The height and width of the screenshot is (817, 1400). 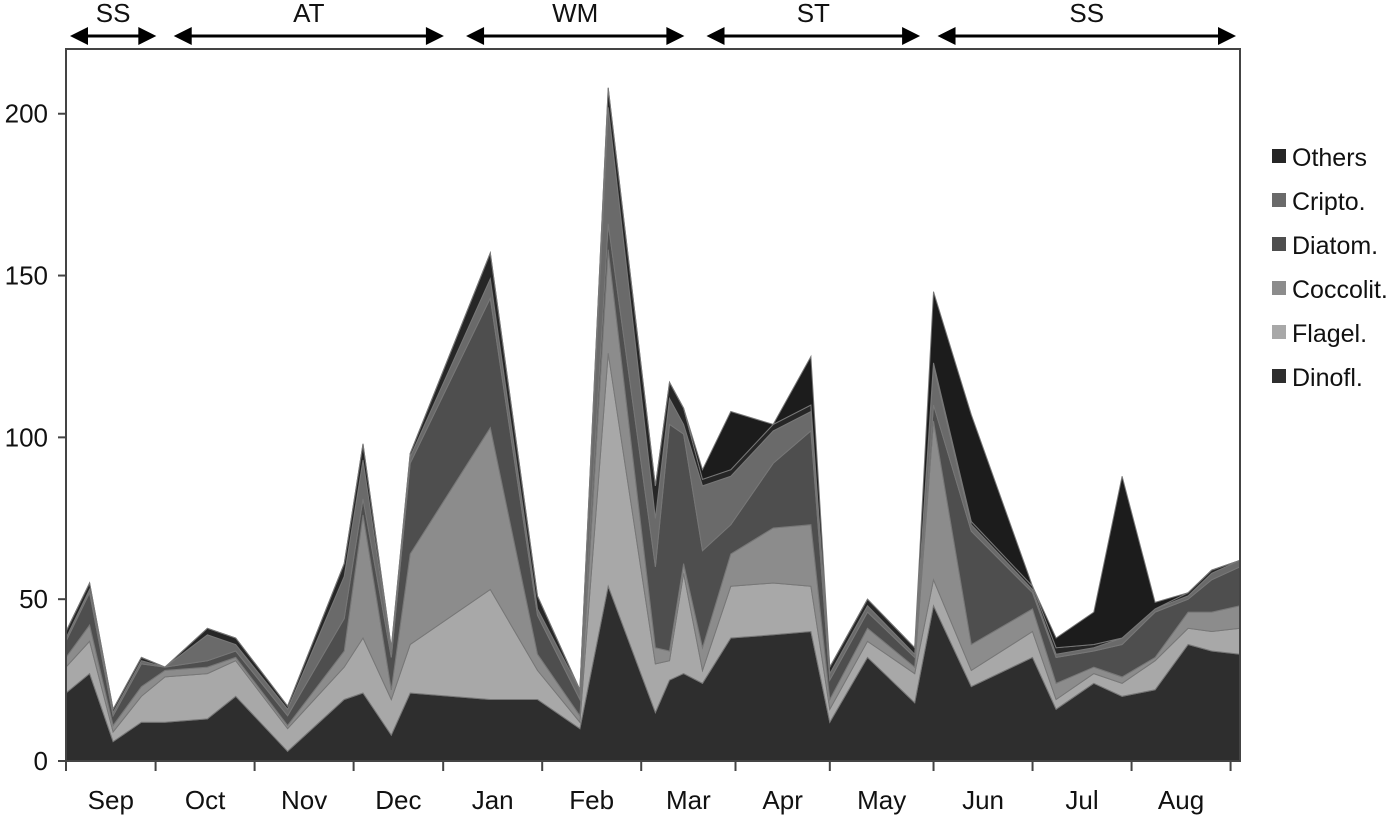 What do you see at coordinates (1335, 246) in the screenshot?
I see `legend-label-diatom: Diatom.` at bounding box center [1335, 246].